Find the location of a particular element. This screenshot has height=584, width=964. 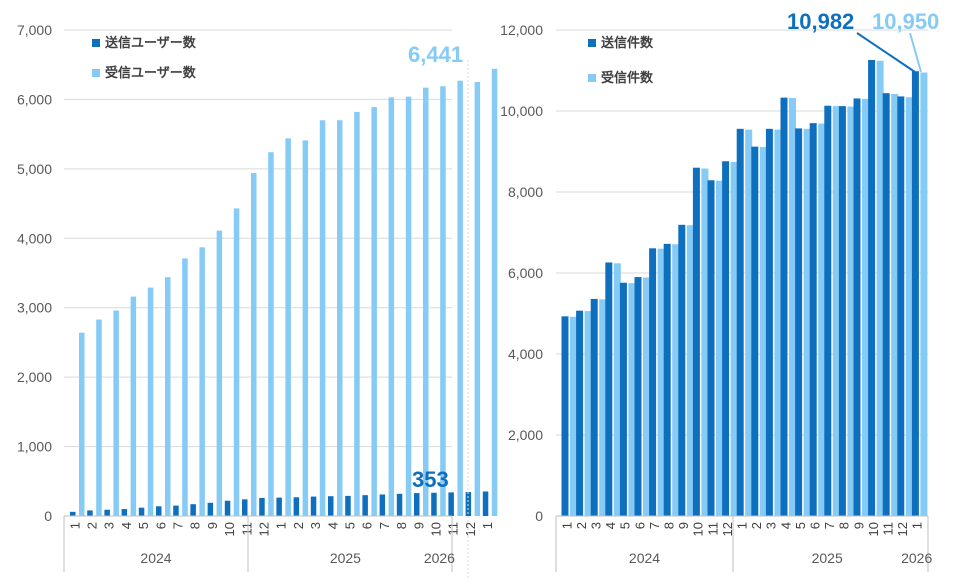

messages-send-leader-line is located at coordinates (886, 52).